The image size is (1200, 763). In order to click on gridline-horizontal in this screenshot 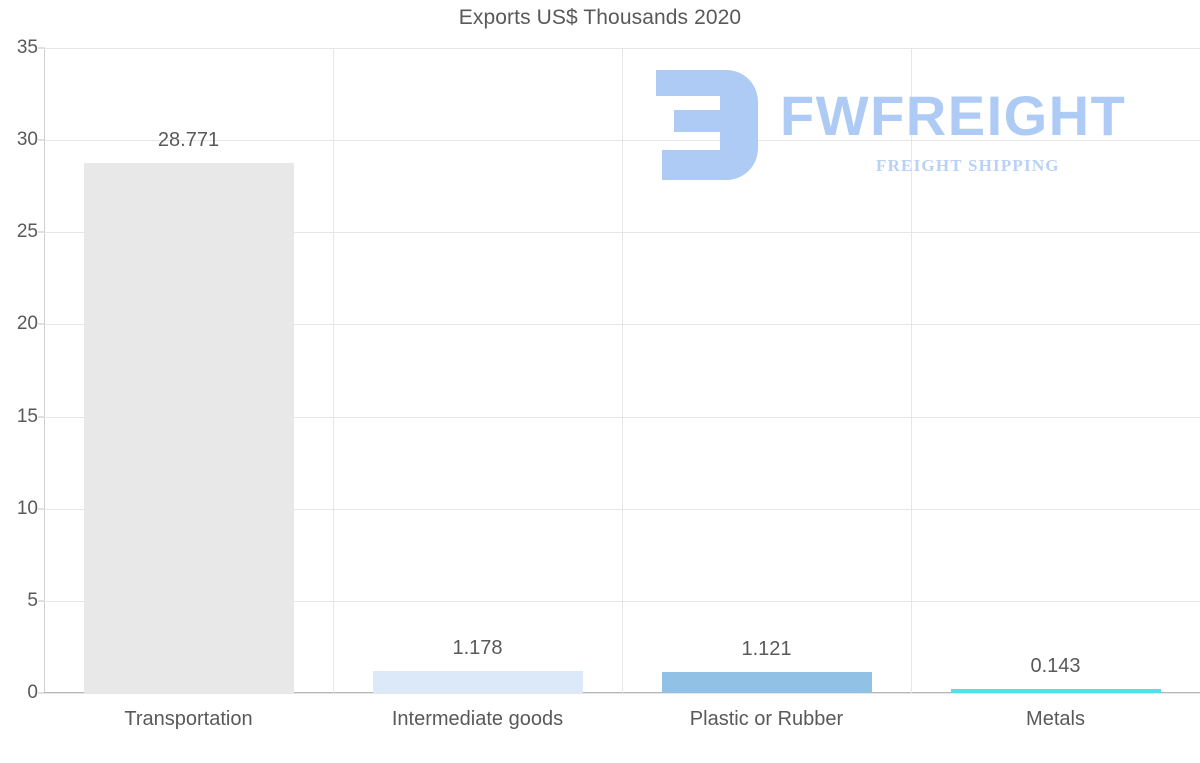, I will do `click(622, 693)`.